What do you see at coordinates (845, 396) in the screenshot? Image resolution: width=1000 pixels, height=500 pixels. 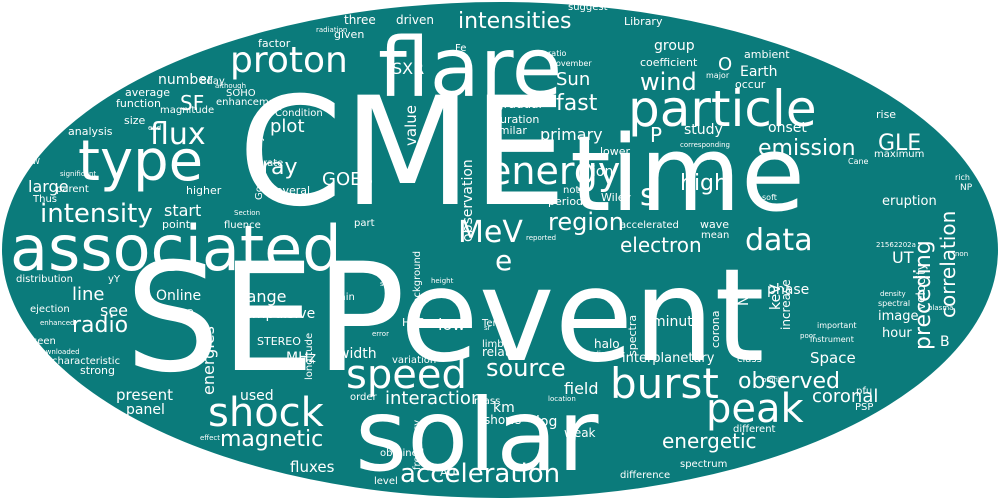 I see `word: coronal` at bounding box center [845, 396].